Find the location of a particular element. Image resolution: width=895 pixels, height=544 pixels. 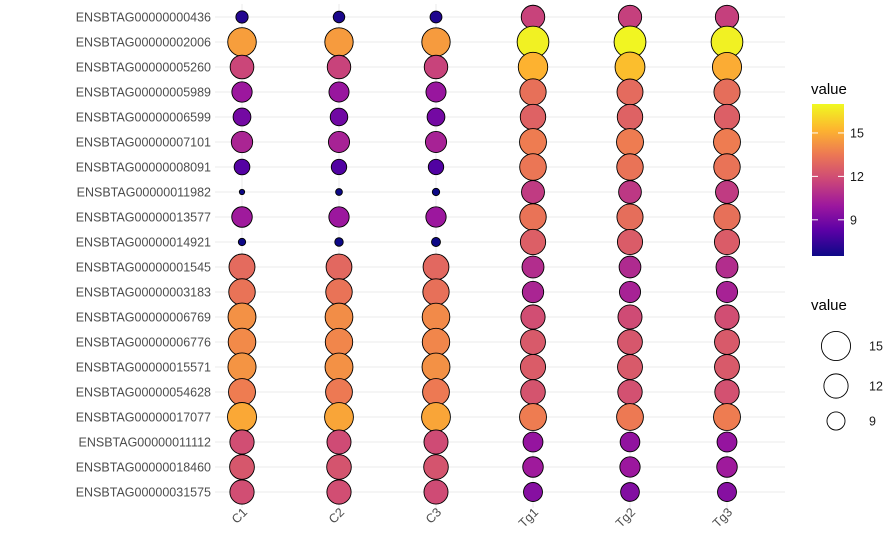

bubble-ensbtag00000005260-tg1 is located at coordinates (533, 67).